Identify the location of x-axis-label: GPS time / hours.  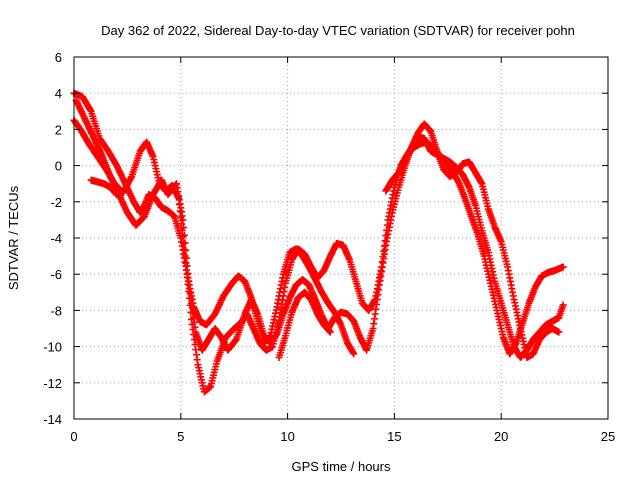
(341, 466).